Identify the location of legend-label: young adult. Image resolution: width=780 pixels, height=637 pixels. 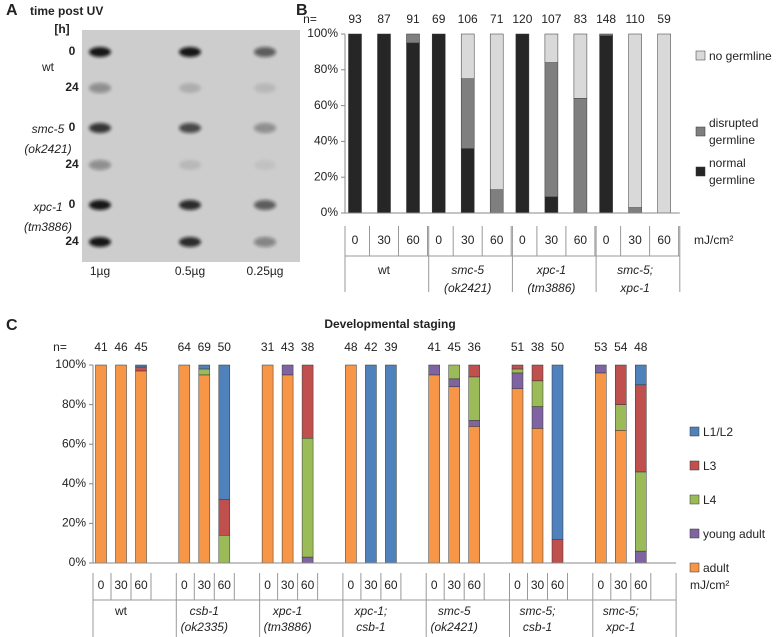
(734, 533).